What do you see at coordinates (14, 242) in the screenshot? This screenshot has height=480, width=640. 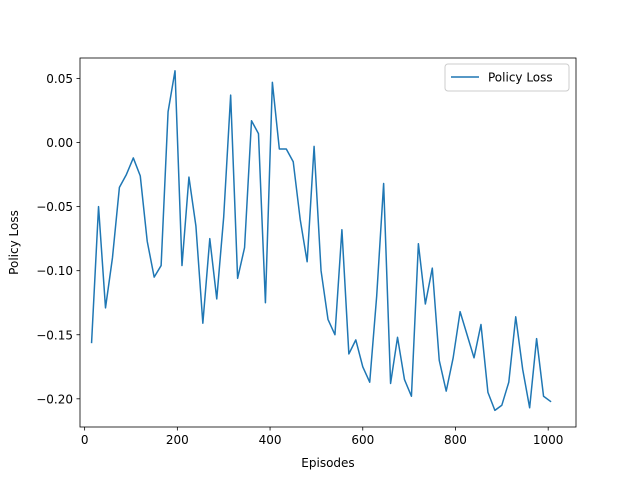 I see `y-axis-label: Policy Loss` at bounding box center [14, 242].